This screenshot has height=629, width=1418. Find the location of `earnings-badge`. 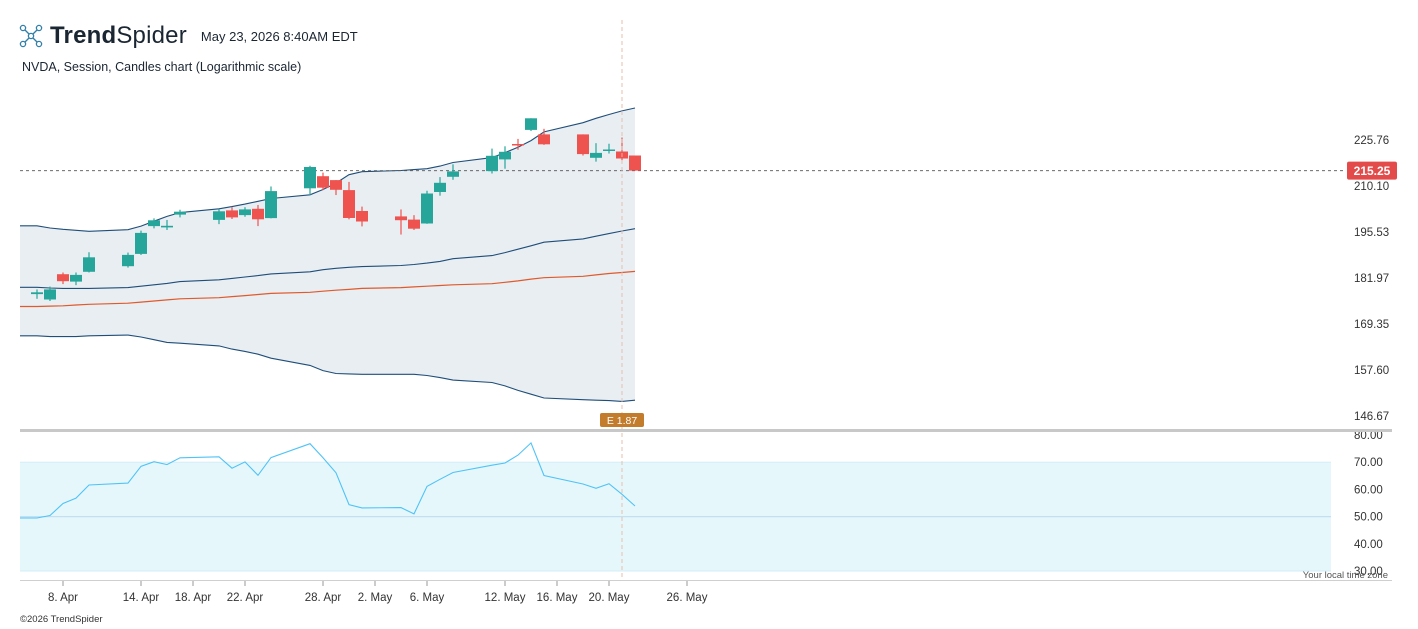

earnings-badge is located at coordinates (622, 420).